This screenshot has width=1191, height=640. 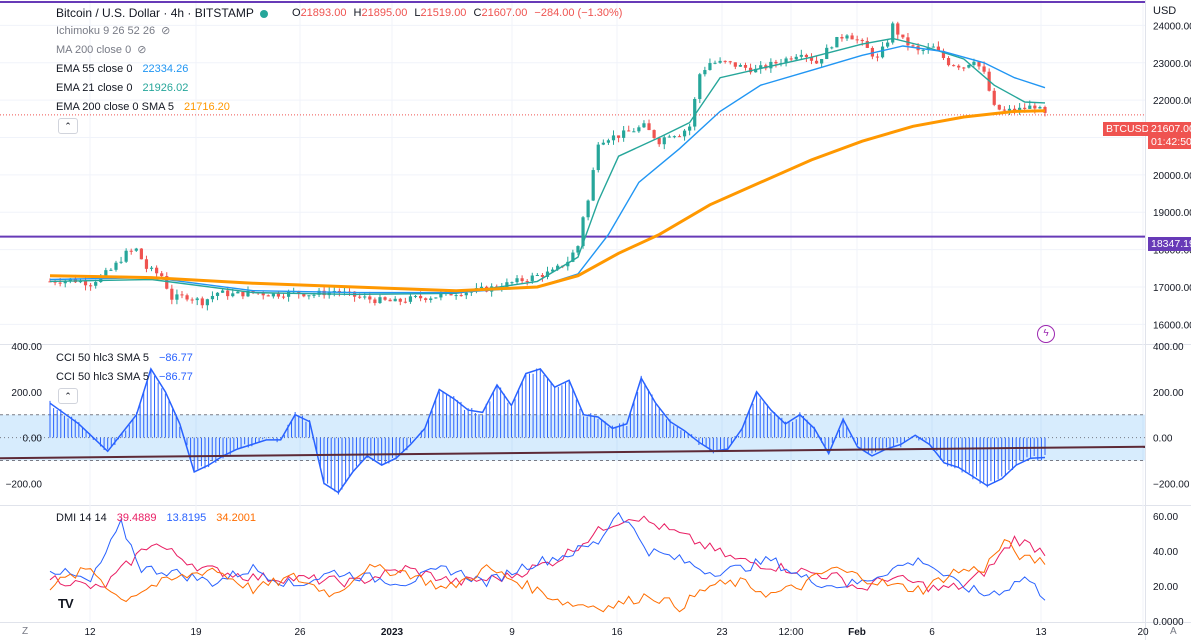 What do you see at coordinates (1165, 11) in the screenshot?
I see `currency-label: USD` at bounding box center [1165, 11].